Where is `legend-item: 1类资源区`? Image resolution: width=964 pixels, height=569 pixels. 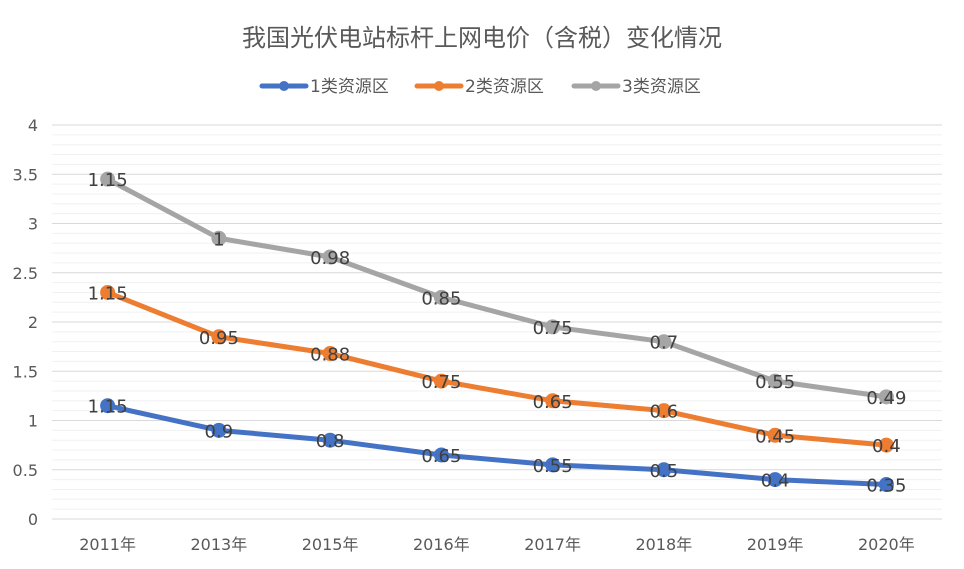 legend-item: 1类资源区 is located at coordinates (324, 87).